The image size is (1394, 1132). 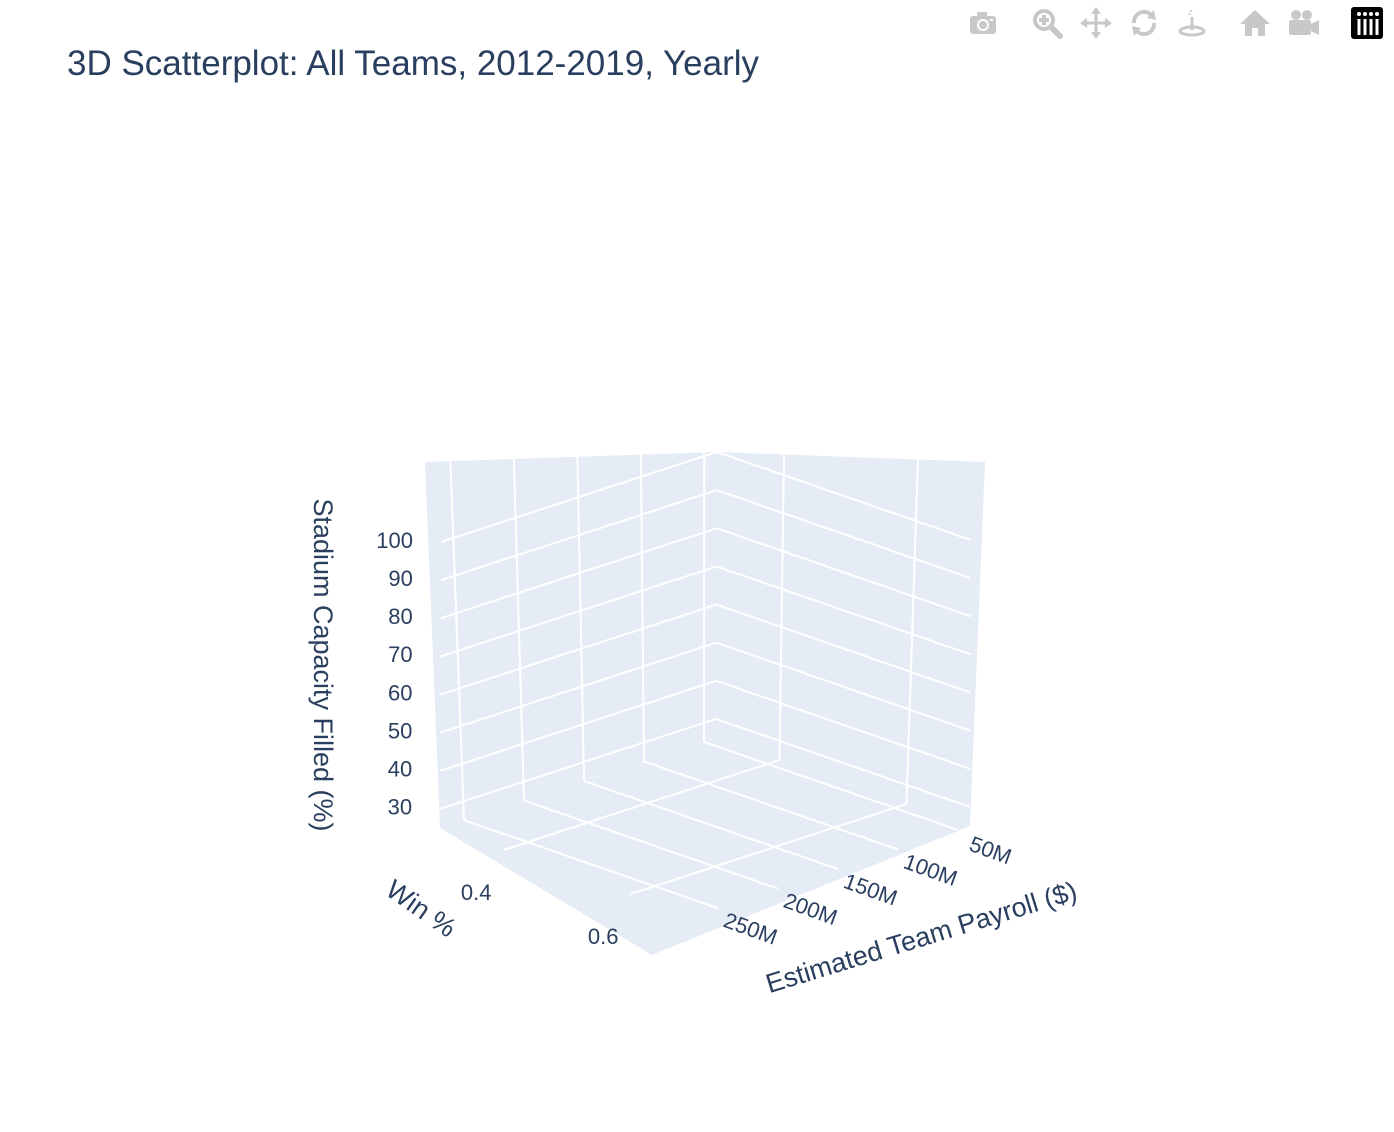 I want to click on x-tick-label: 100M, so click(x=930, y=870).